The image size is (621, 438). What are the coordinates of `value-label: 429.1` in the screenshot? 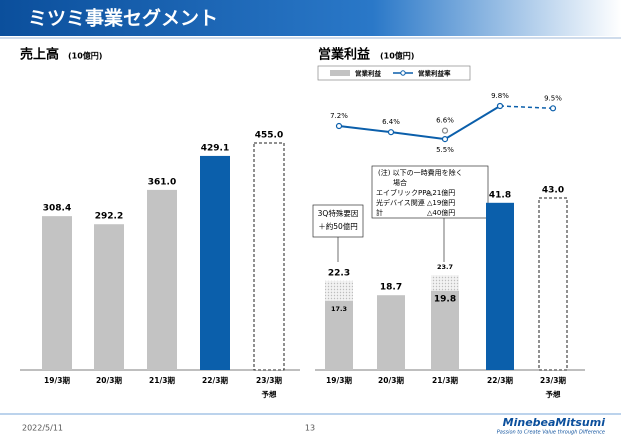 It's located at (215, 148).